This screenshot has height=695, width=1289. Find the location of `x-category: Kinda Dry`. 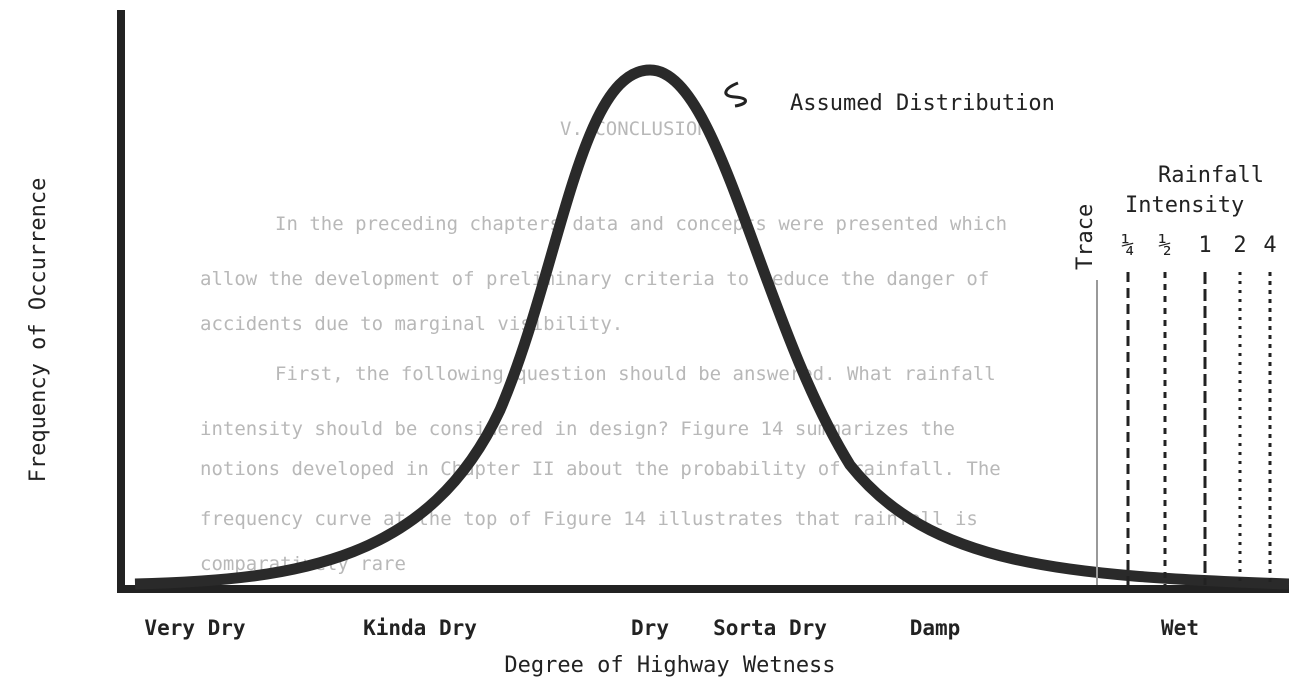

x-category: Kinda Dry is located at coordinates (420, 628).